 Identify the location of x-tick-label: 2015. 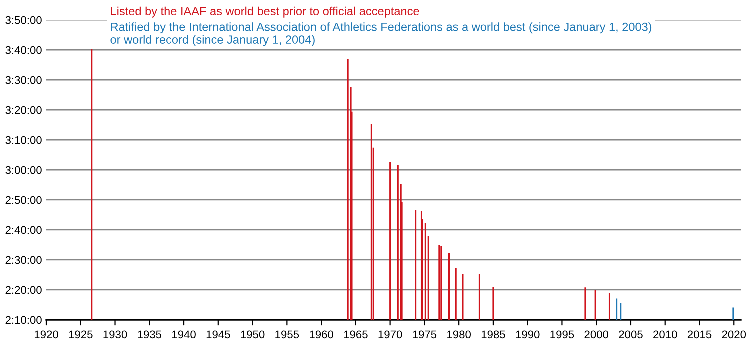
(700, 334).